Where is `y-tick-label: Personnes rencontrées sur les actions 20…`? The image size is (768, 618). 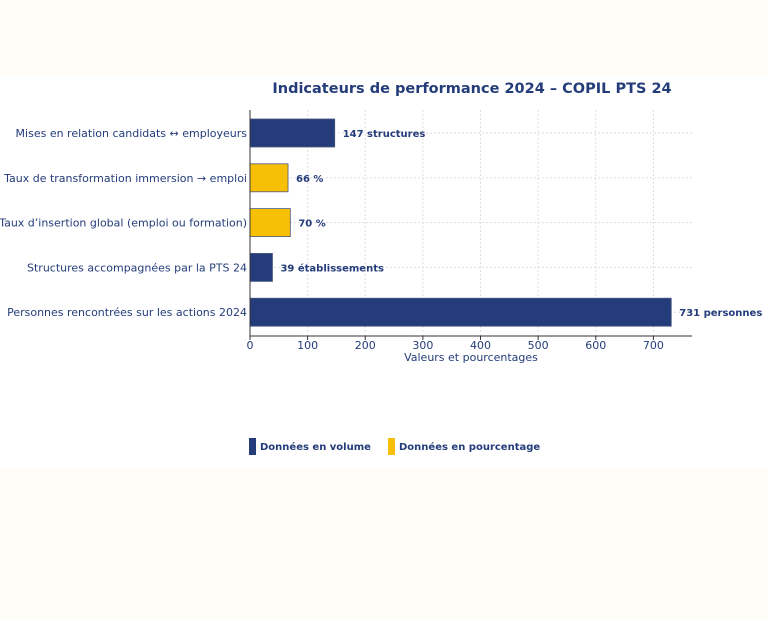
y-tick-label: Personnes rencontrées sur les actions 20… is located at coordinates (127, 312).